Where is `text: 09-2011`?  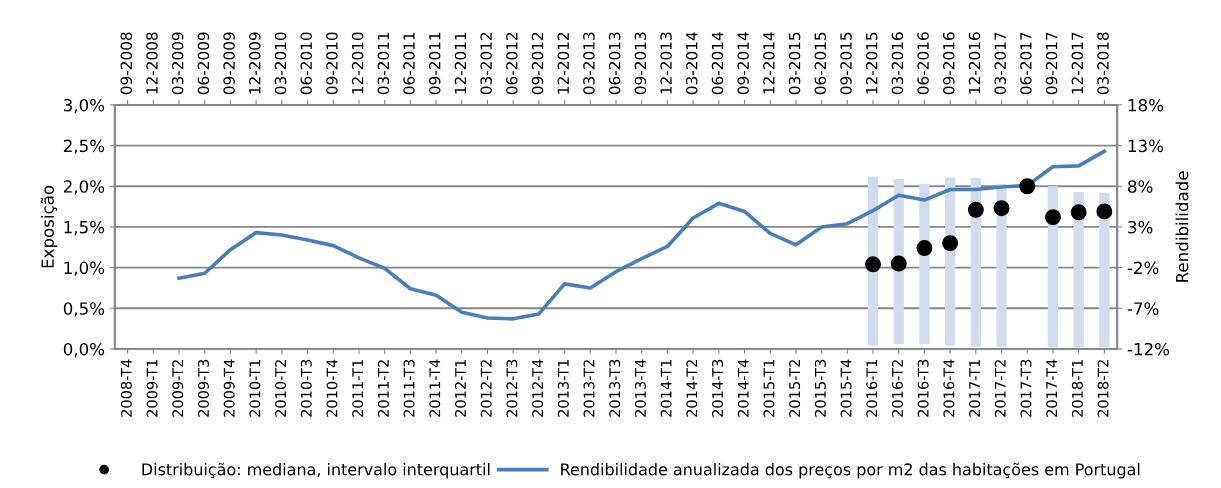
text: 09-2011 is located at coordinates (434, 63).